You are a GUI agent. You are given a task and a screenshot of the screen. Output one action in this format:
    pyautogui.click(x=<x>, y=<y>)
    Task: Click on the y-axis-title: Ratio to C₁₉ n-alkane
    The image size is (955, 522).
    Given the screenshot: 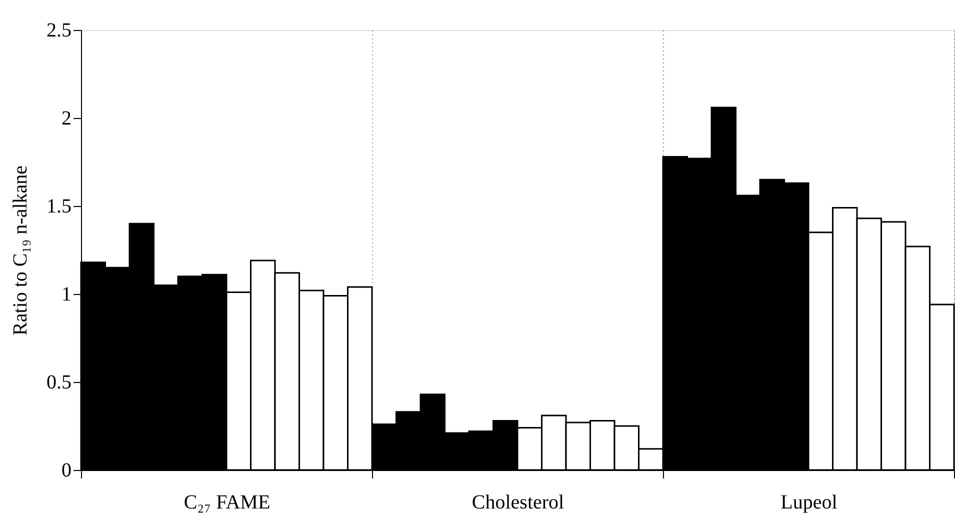 What is the action you would take?
    pyautogui.click(x=21, y=250)
    